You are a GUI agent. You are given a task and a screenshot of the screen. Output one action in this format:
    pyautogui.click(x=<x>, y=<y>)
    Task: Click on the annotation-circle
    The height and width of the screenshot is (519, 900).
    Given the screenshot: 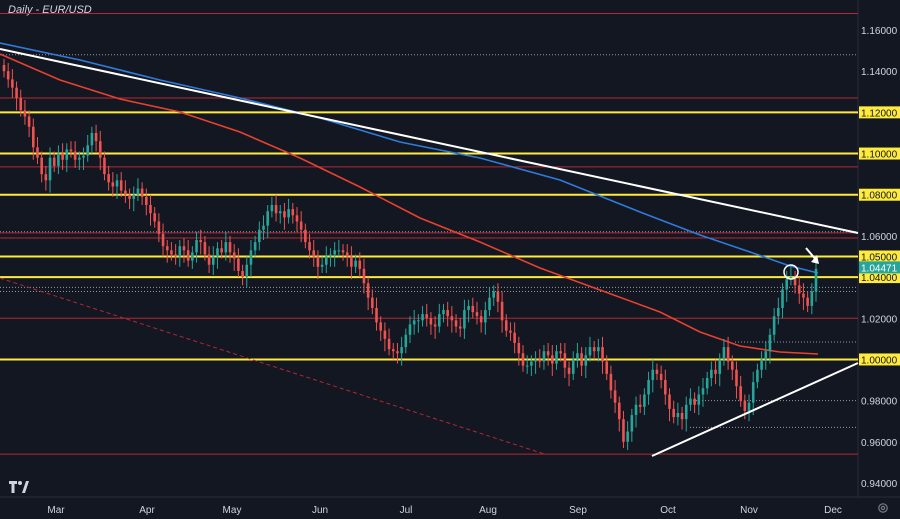 What is the action you would take?
    pyautogui.click(x=791, y=272)
    